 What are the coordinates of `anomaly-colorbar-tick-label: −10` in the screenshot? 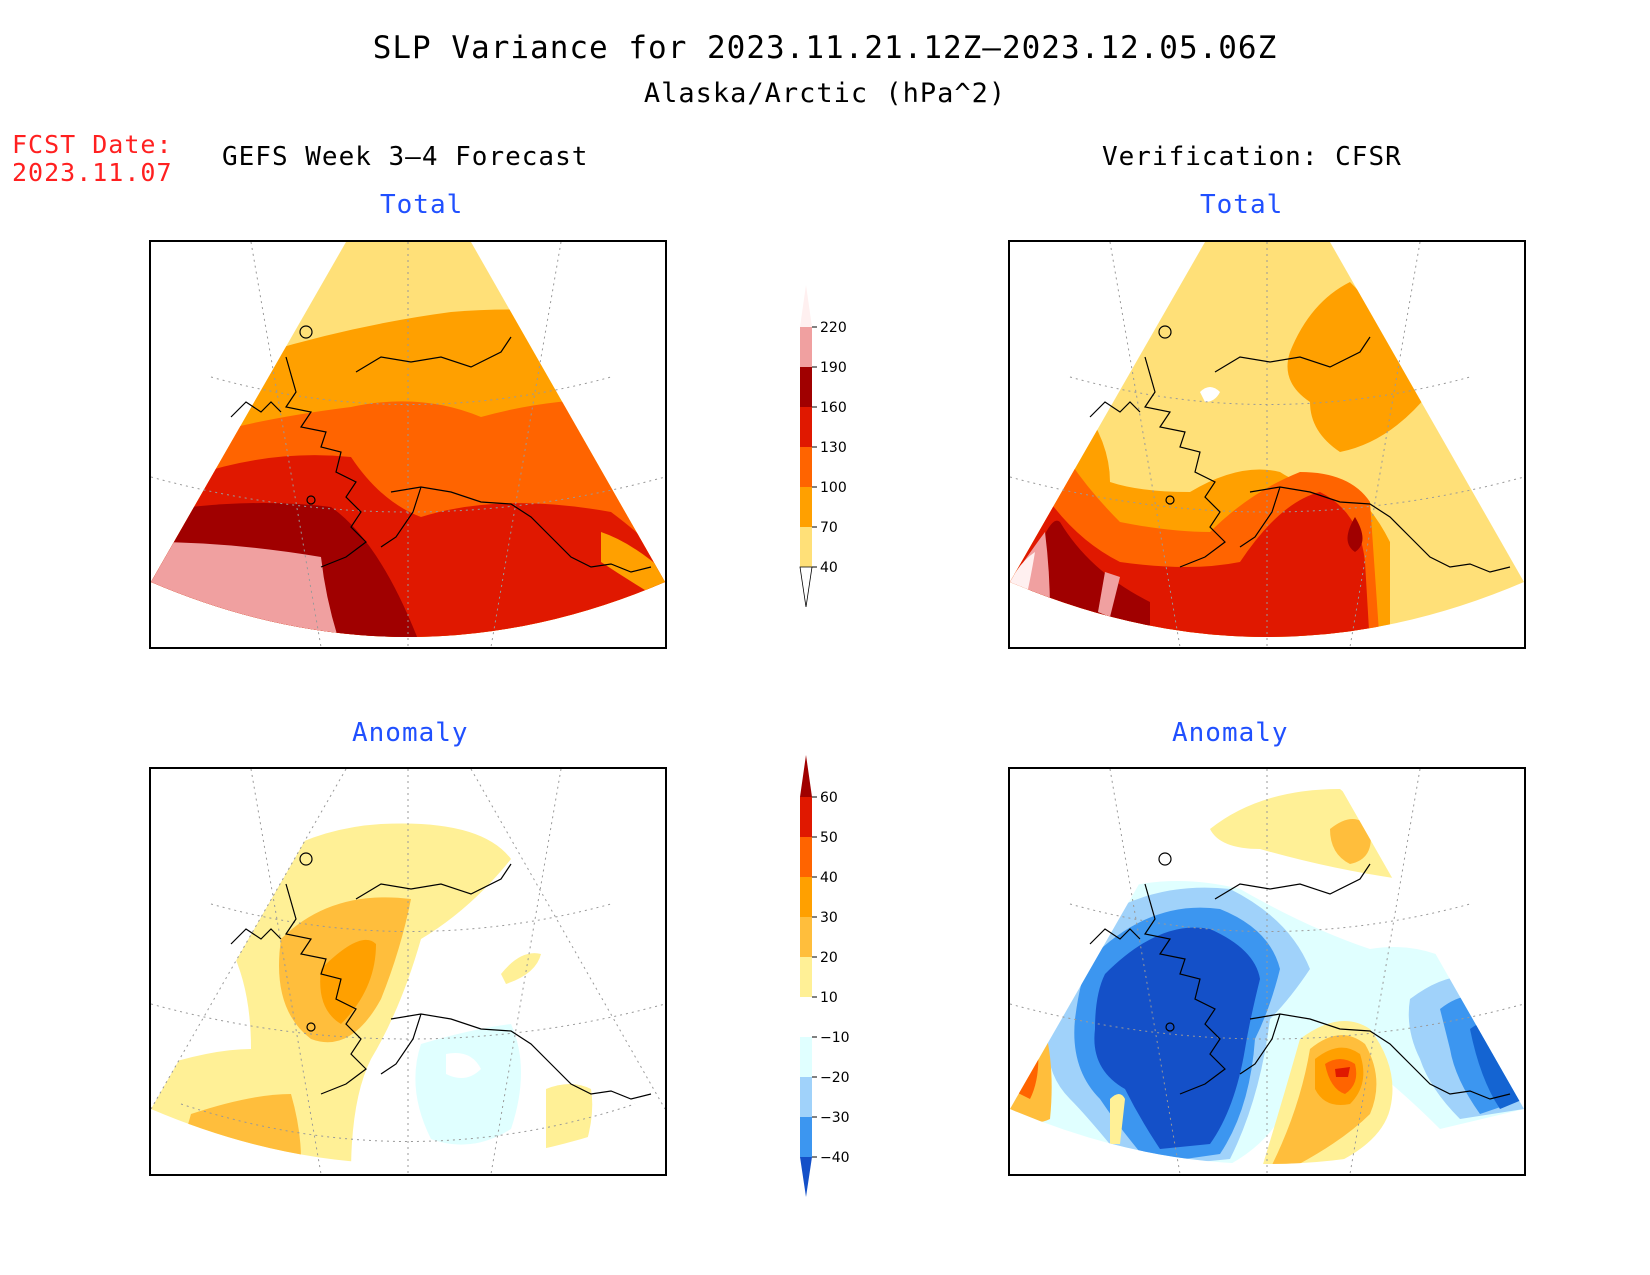 It's located at (835, 1038).